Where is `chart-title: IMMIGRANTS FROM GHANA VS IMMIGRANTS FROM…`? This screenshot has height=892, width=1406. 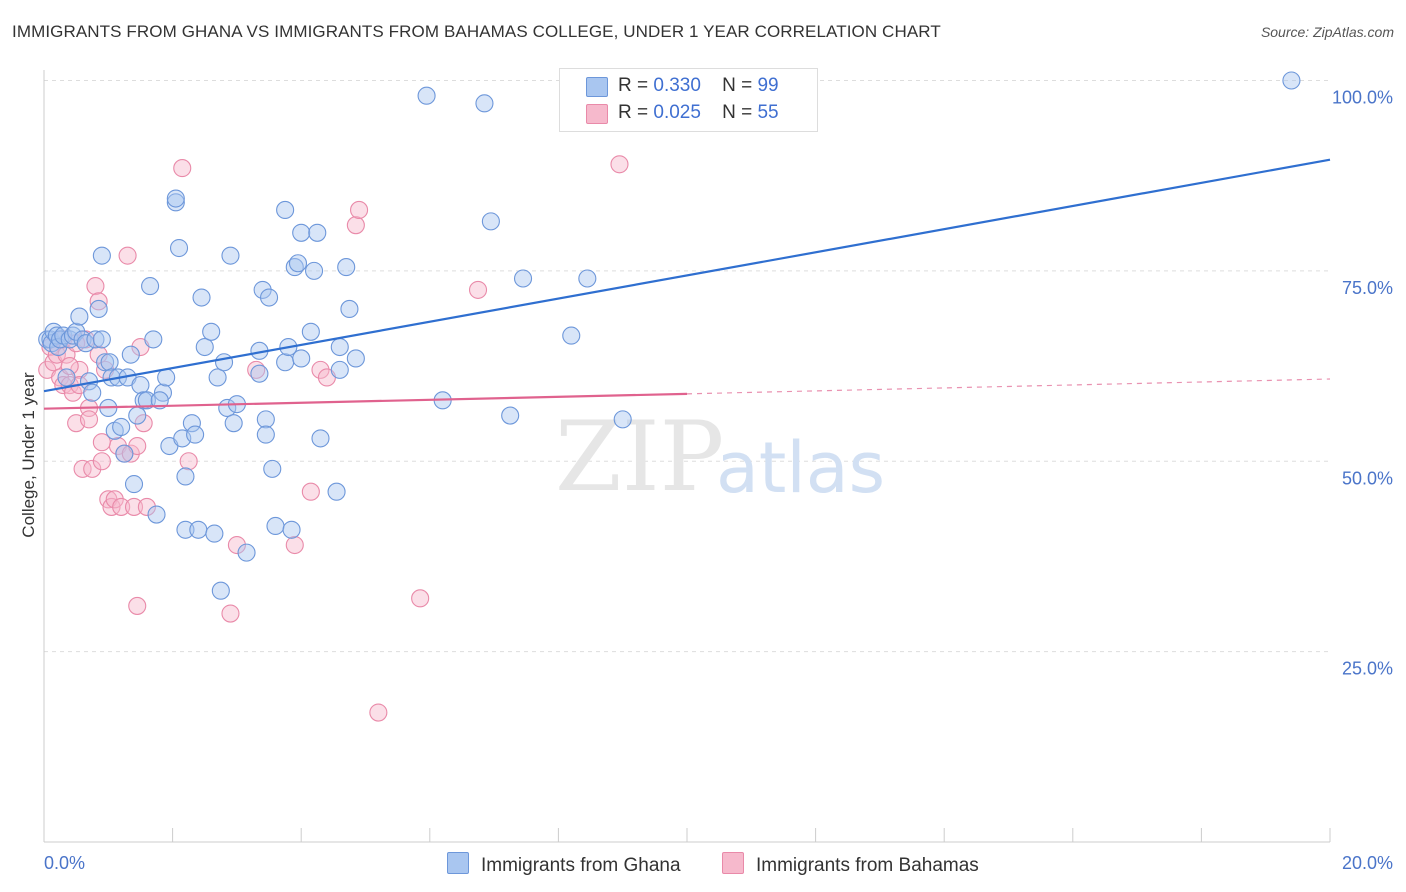
chart-title: IMMIGRANTS FROM GHANA VS IMMIGRANTS FROM… is located at coordinates (476, 31).